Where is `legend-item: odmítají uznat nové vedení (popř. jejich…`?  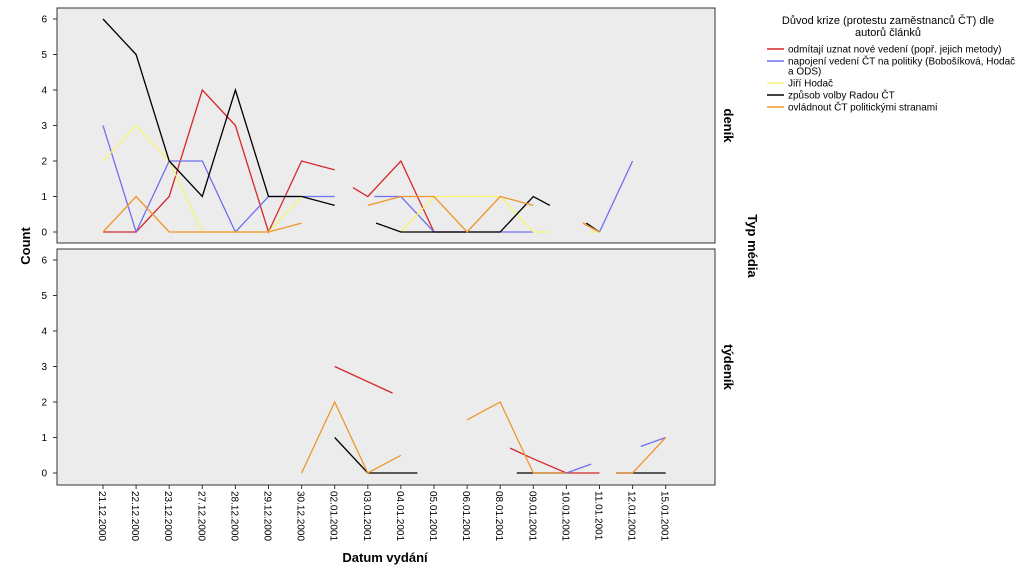
legend-item: odmítají uznat nové vedení (popř. jejich… is located at coordinates (884, 50).